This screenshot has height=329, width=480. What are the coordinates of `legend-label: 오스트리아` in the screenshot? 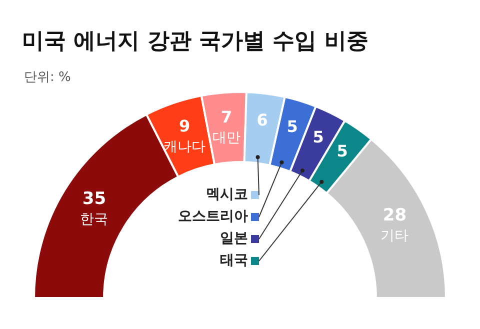 It's located at (213, 216).